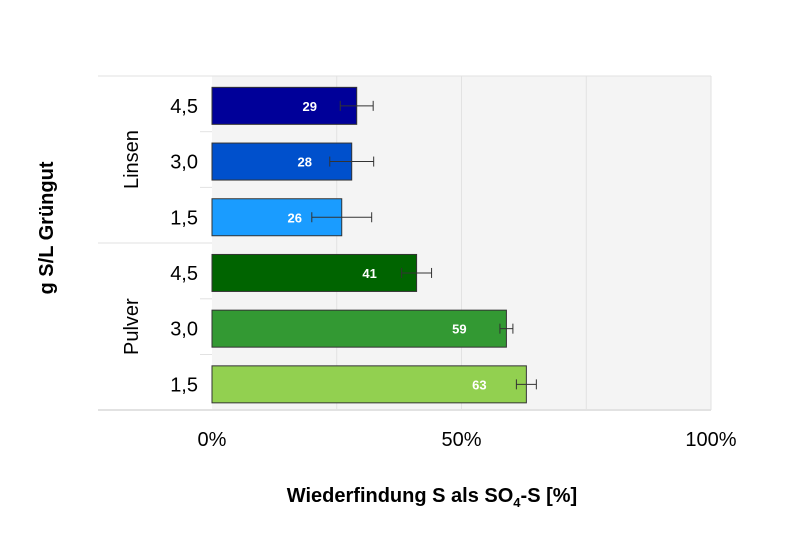 Image resolution: width=800 pixels, height=545 pixels. I want to click on x-axis-title-main: Wiederfindung S als SO, so click(400, 496).